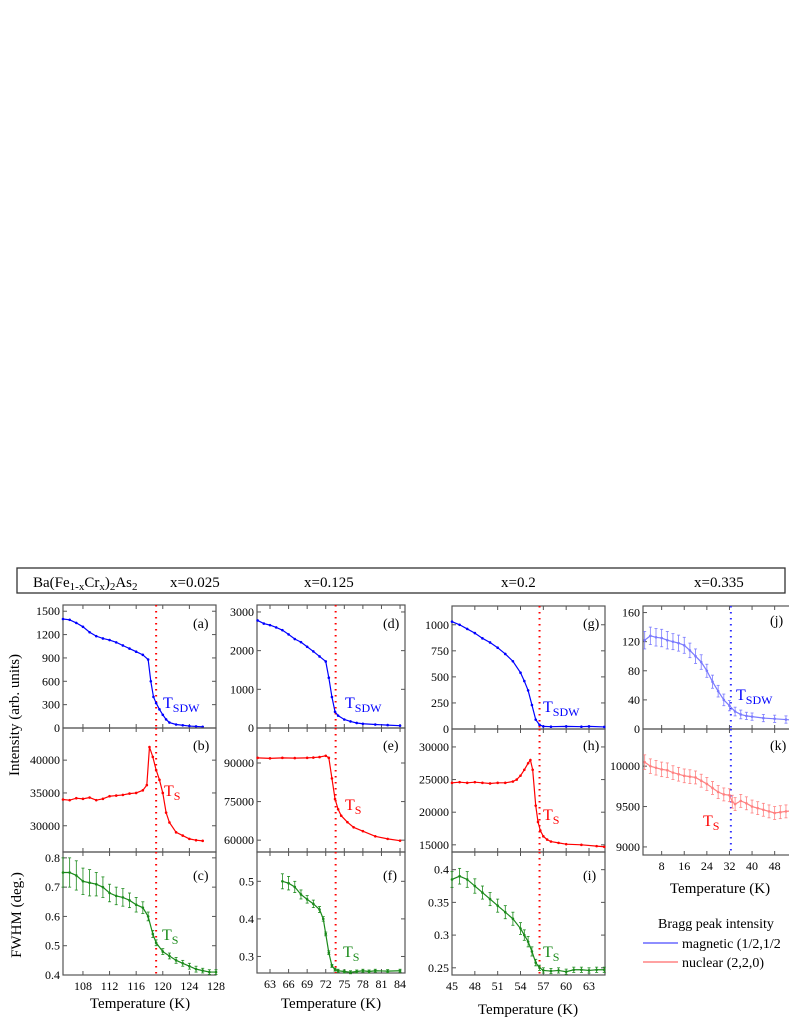 This screenshot has width=789, height=1021. I want to click on transition-label: TS, so click(170, 937).